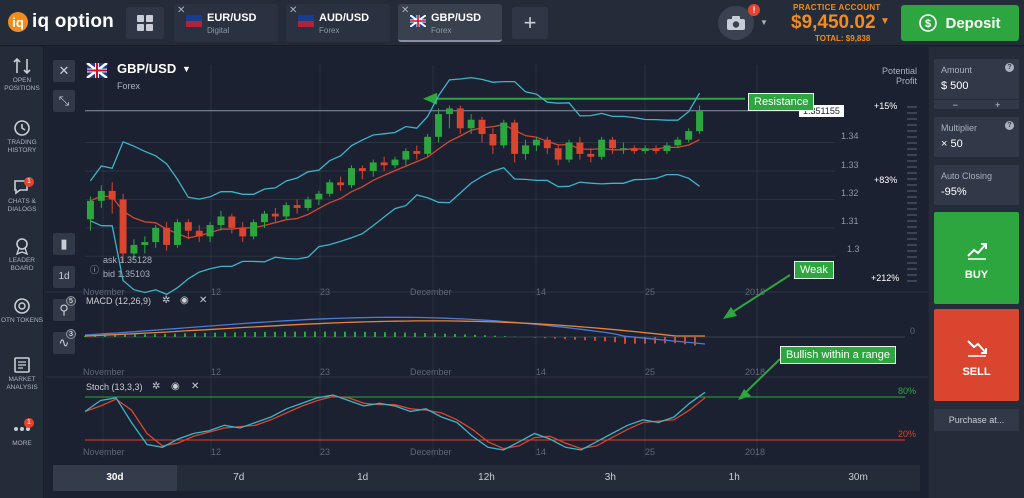  Describe the element at coordinates (395, 138) in the screenshot. I see `upper-band` at that location.